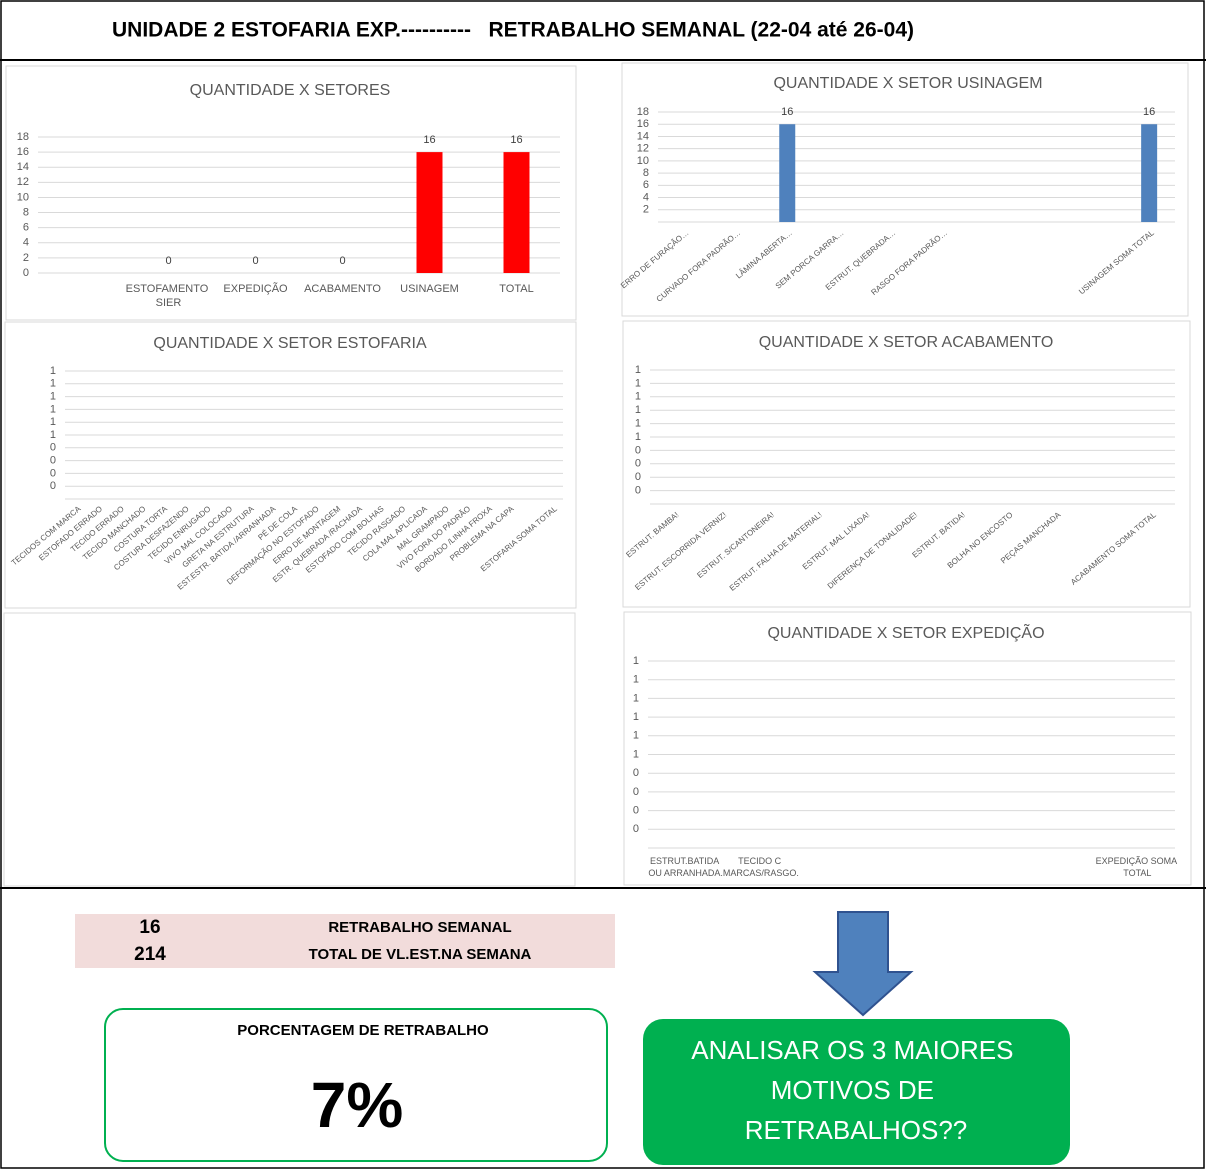 The height and width of the screenshot is (1170, 1206). What do you see at coordinates (363, 1030) in the screenshot?
I see `percentage-label: PORCENTAGEM DE RETRABALHO` at bounding box center [363, 1030].